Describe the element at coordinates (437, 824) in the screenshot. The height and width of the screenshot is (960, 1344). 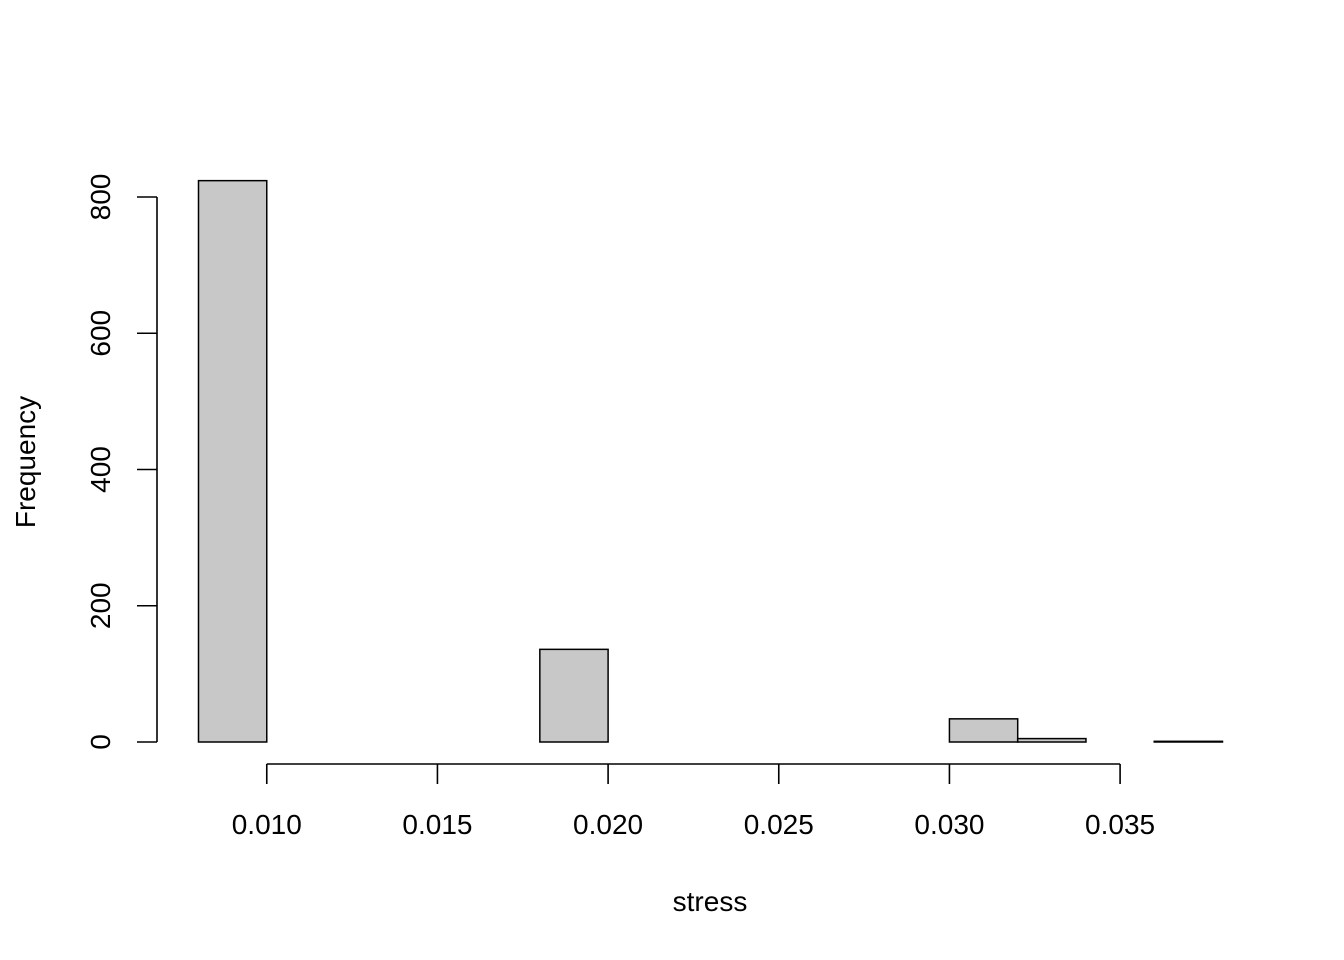
I see `x-tick-label: 0.015` at that location.